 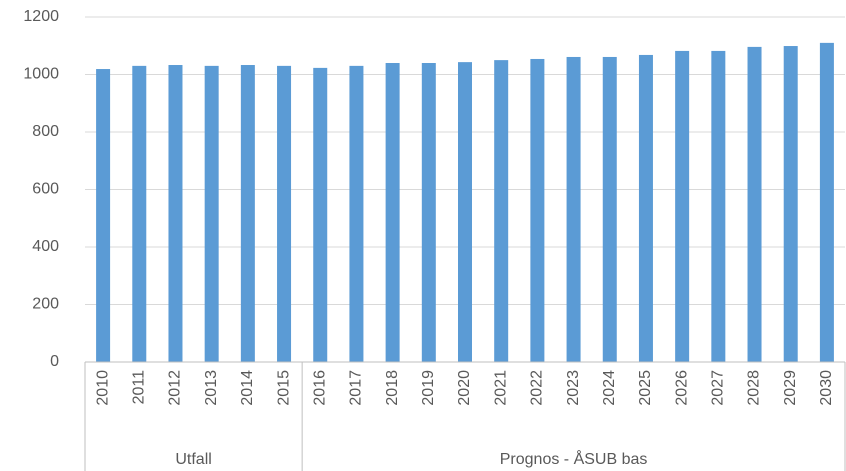 What do you see at coordinates (283, 388) in the screenshot?
I see `x-tick-label: 2015` at bounding box center [283, 388].